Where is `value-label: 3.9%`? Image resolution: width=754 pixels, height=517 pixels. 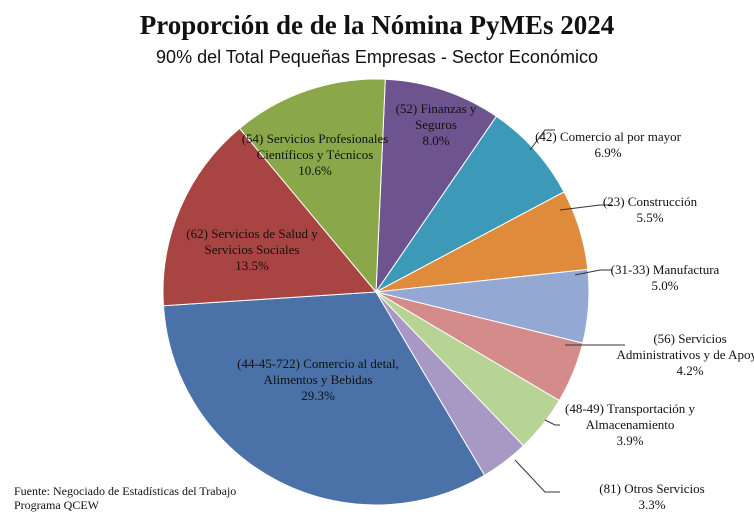
value-label: 3.9% is located at coordinates (630, 440).